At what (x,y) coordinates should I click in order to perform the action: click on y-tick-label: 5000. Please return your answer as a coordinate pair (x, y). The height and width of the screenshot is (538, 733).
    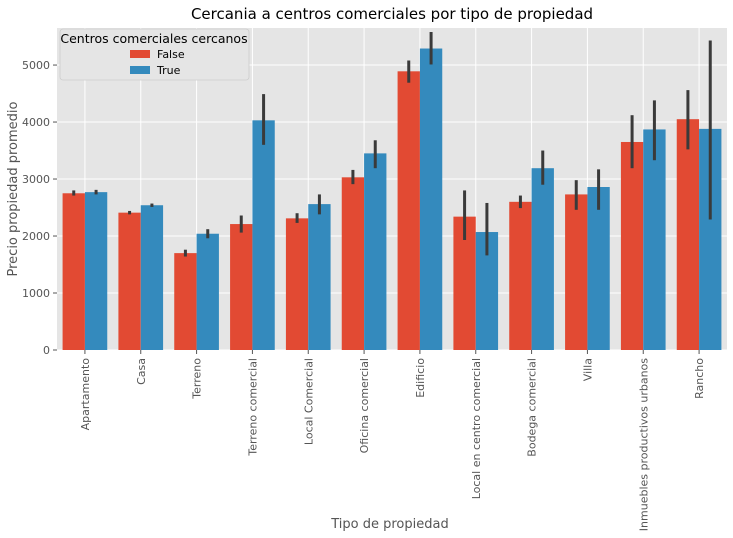
    Looking at the image, I should click on (36, 65).